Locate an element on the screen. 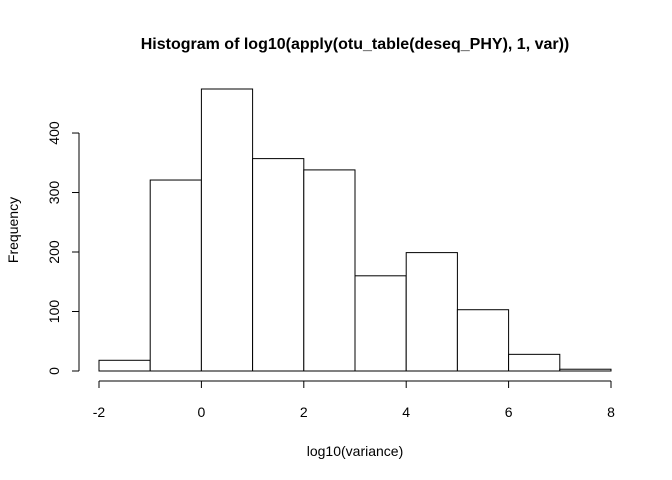 This screenshot has width=672, height=480. x-axis-tick-label: 6 is located at coordinates (509, 412).